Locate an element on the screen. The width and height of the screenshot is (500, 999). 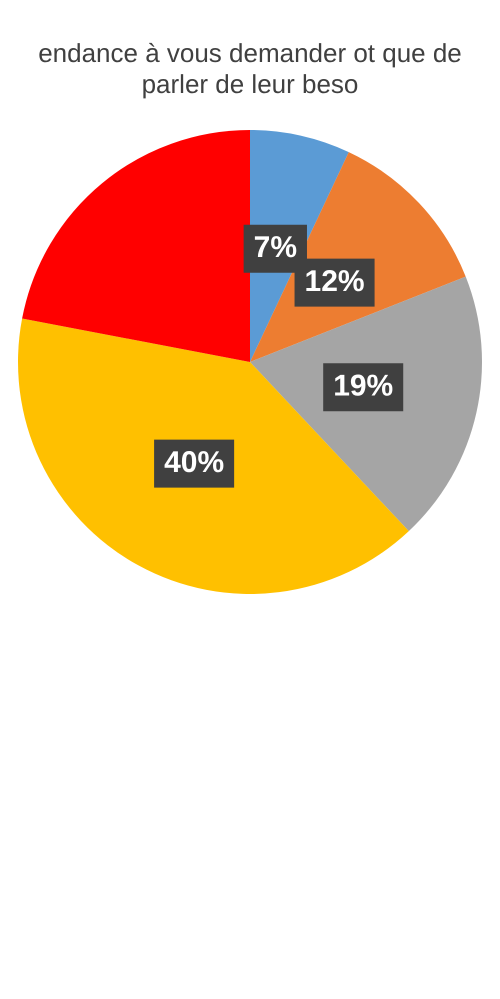
data-label: 7% is located at coordinates (275, 247).